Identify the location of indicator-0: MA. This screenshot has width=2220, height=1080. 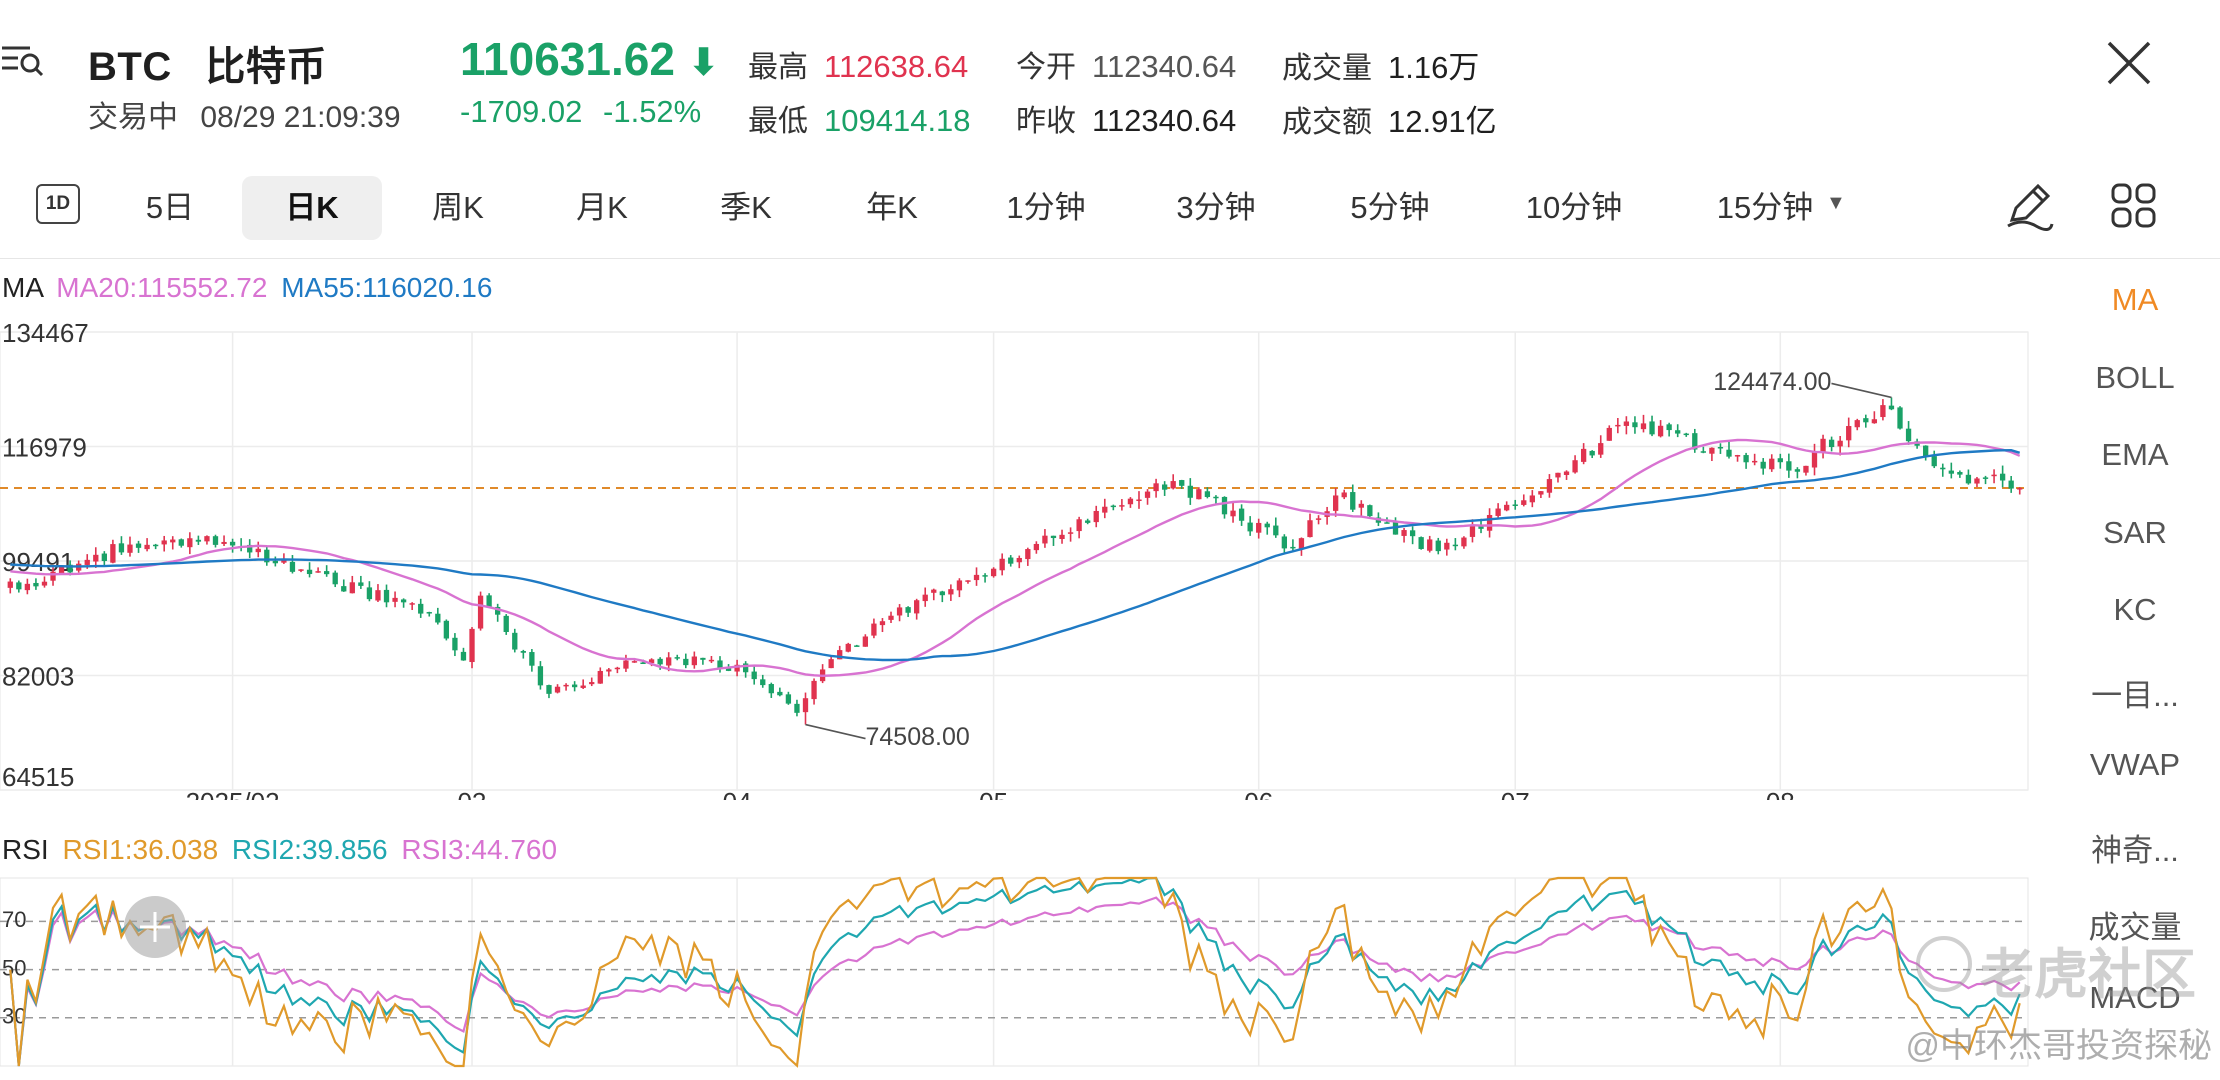
(2135, 299).